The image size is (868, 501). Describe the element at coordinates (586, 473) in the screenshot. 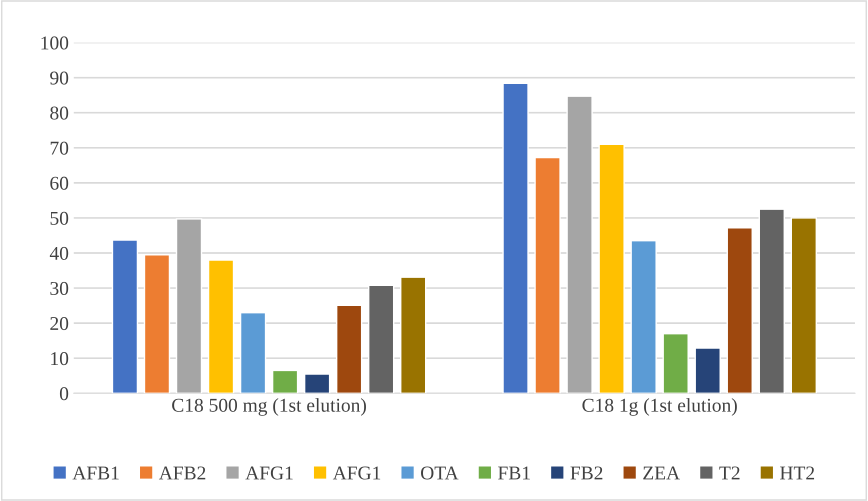

I see `legend-label: FB2` at that location.